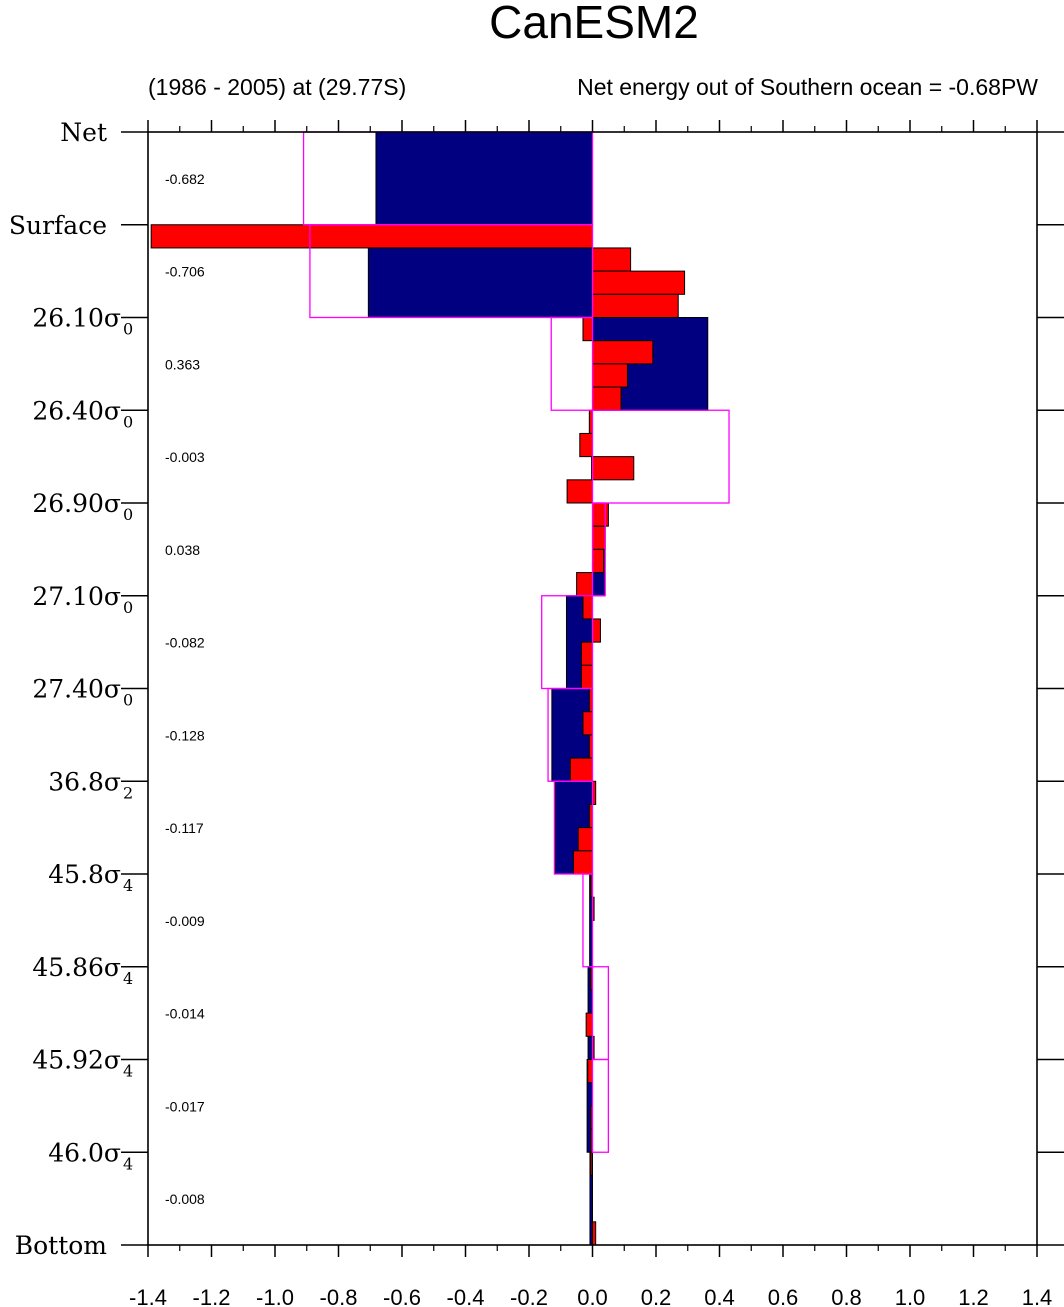 The image size is (1064, 1307). Describe the element at coordinates (402, 1296) in the screenshot. I see `x-tick-label: -0.6` at that location.